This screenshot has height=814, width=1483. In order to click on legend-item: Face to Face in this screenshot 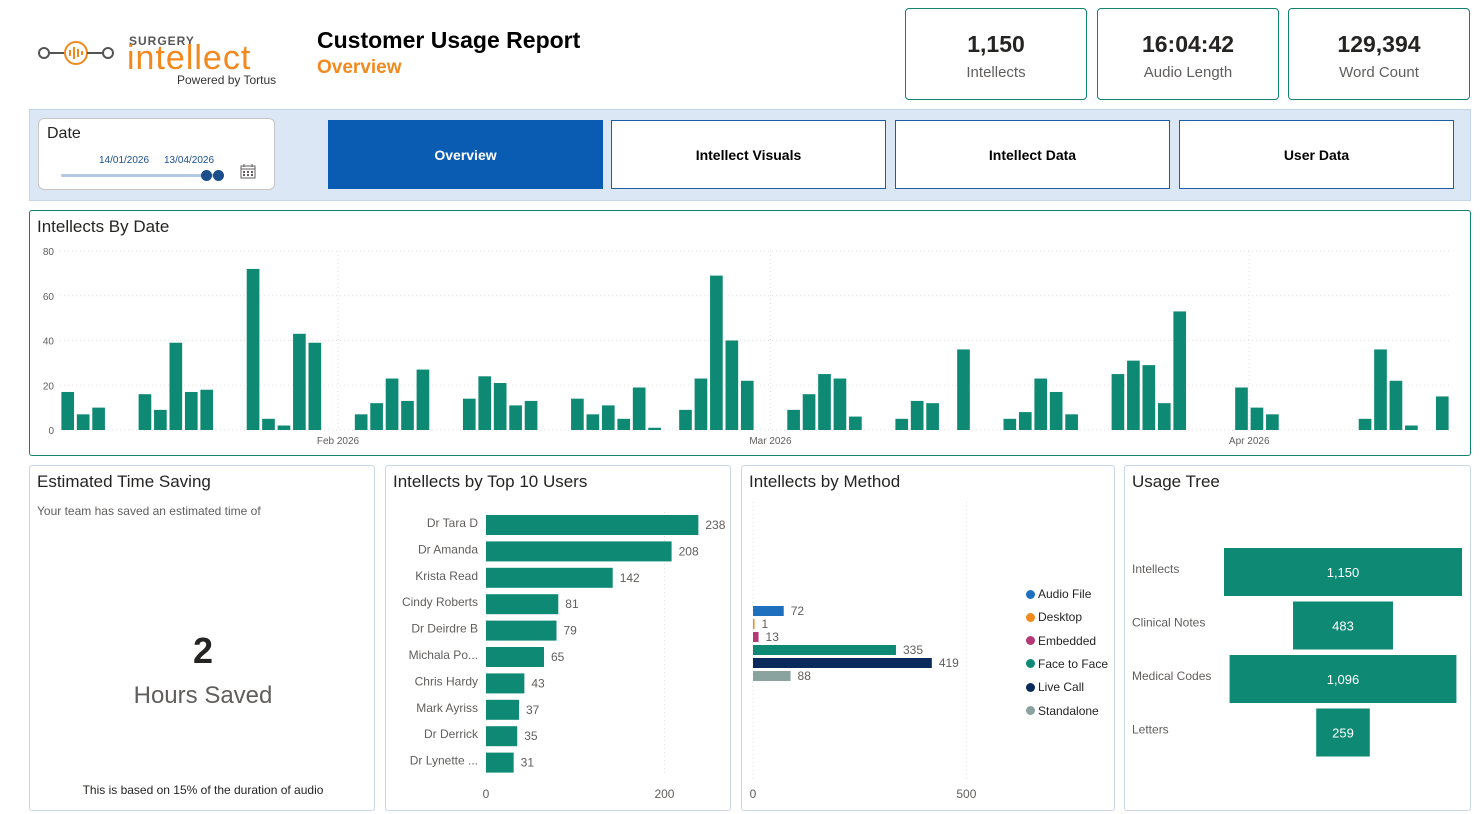, I will do `click(1067, 664)`.